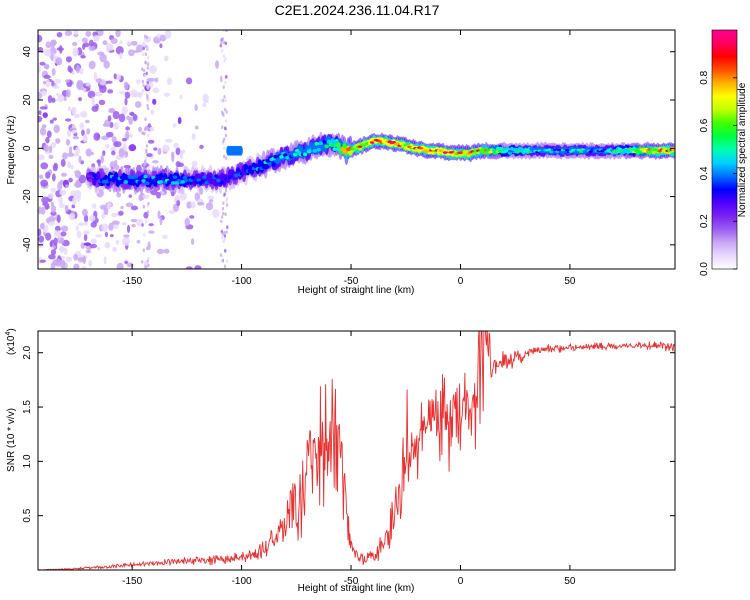  What do you see at coordinates (11, 341) in the screenshot?
I see `svg-text: (x104)` at bounding box center [11, 341].